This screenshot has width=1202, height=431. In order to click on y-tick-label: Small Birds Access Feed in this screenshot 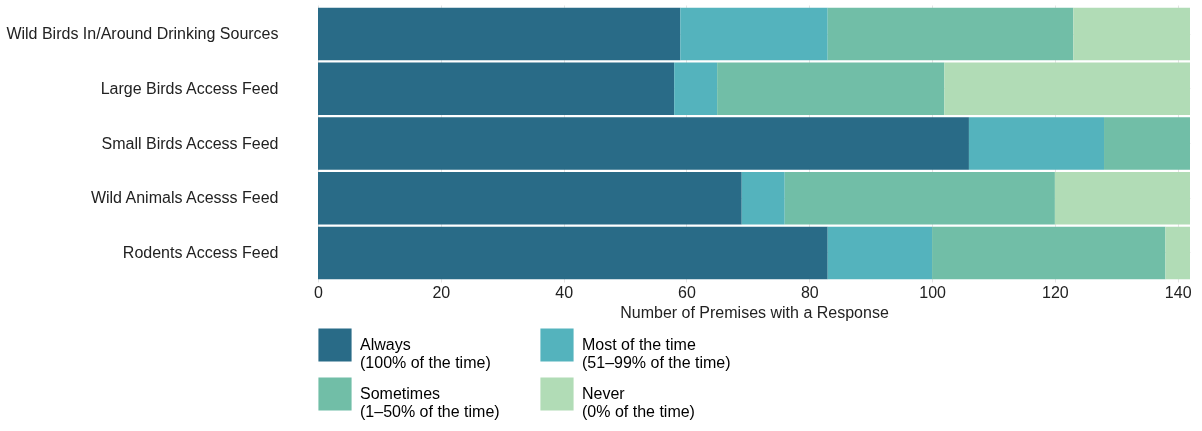, I will do `click(190, 143)`.